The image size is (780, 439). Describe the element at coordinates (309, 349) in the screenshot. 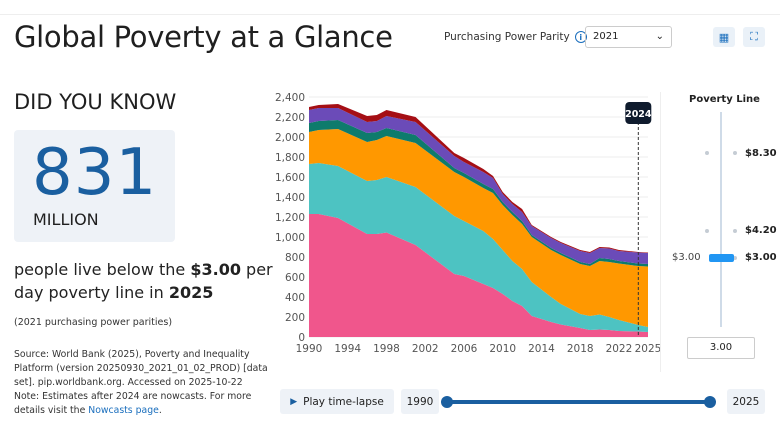

I see `x-tick-label: 1990` at that location.